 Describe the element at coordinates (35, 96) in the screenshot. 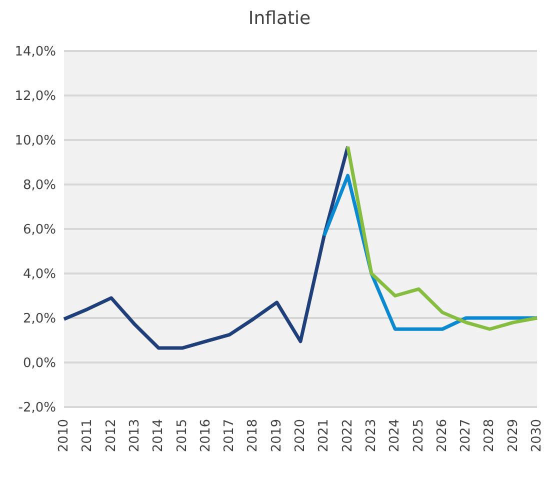

I see `y-tick-label: 12,0%` at that location.